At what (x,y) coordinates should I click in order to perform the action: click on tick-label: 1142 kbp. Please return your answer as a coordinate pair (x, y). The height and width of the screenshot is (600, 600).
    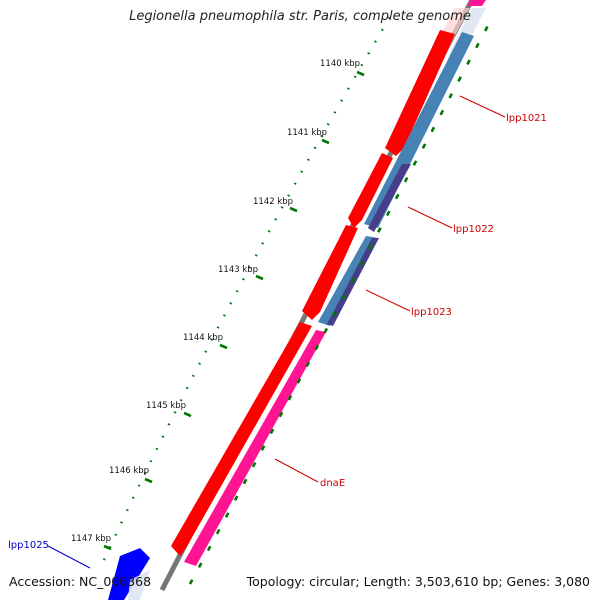
    Looking at the image, I should click on (273, 202).